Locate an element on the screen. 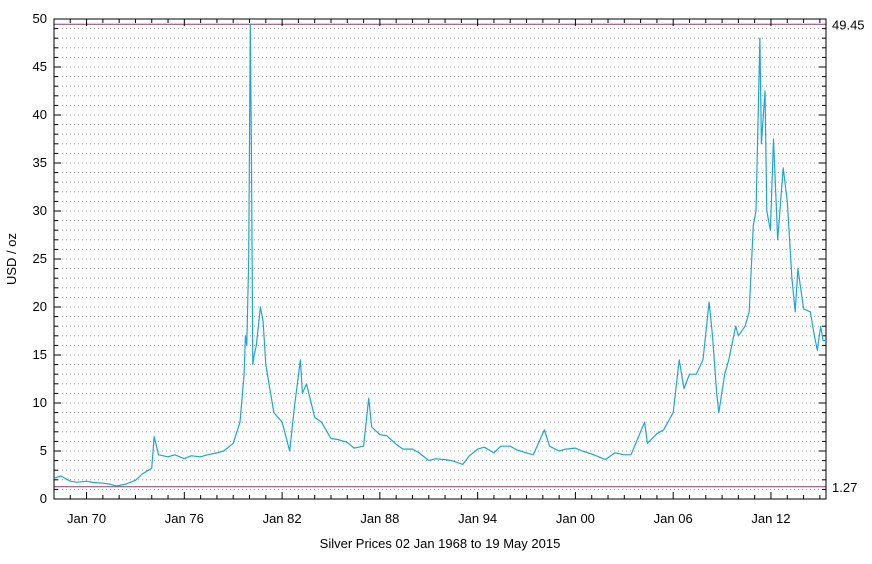 This screenshot has width=872, height=564. x-tick-label: Jan 94 is located at coordinates (477, 518).